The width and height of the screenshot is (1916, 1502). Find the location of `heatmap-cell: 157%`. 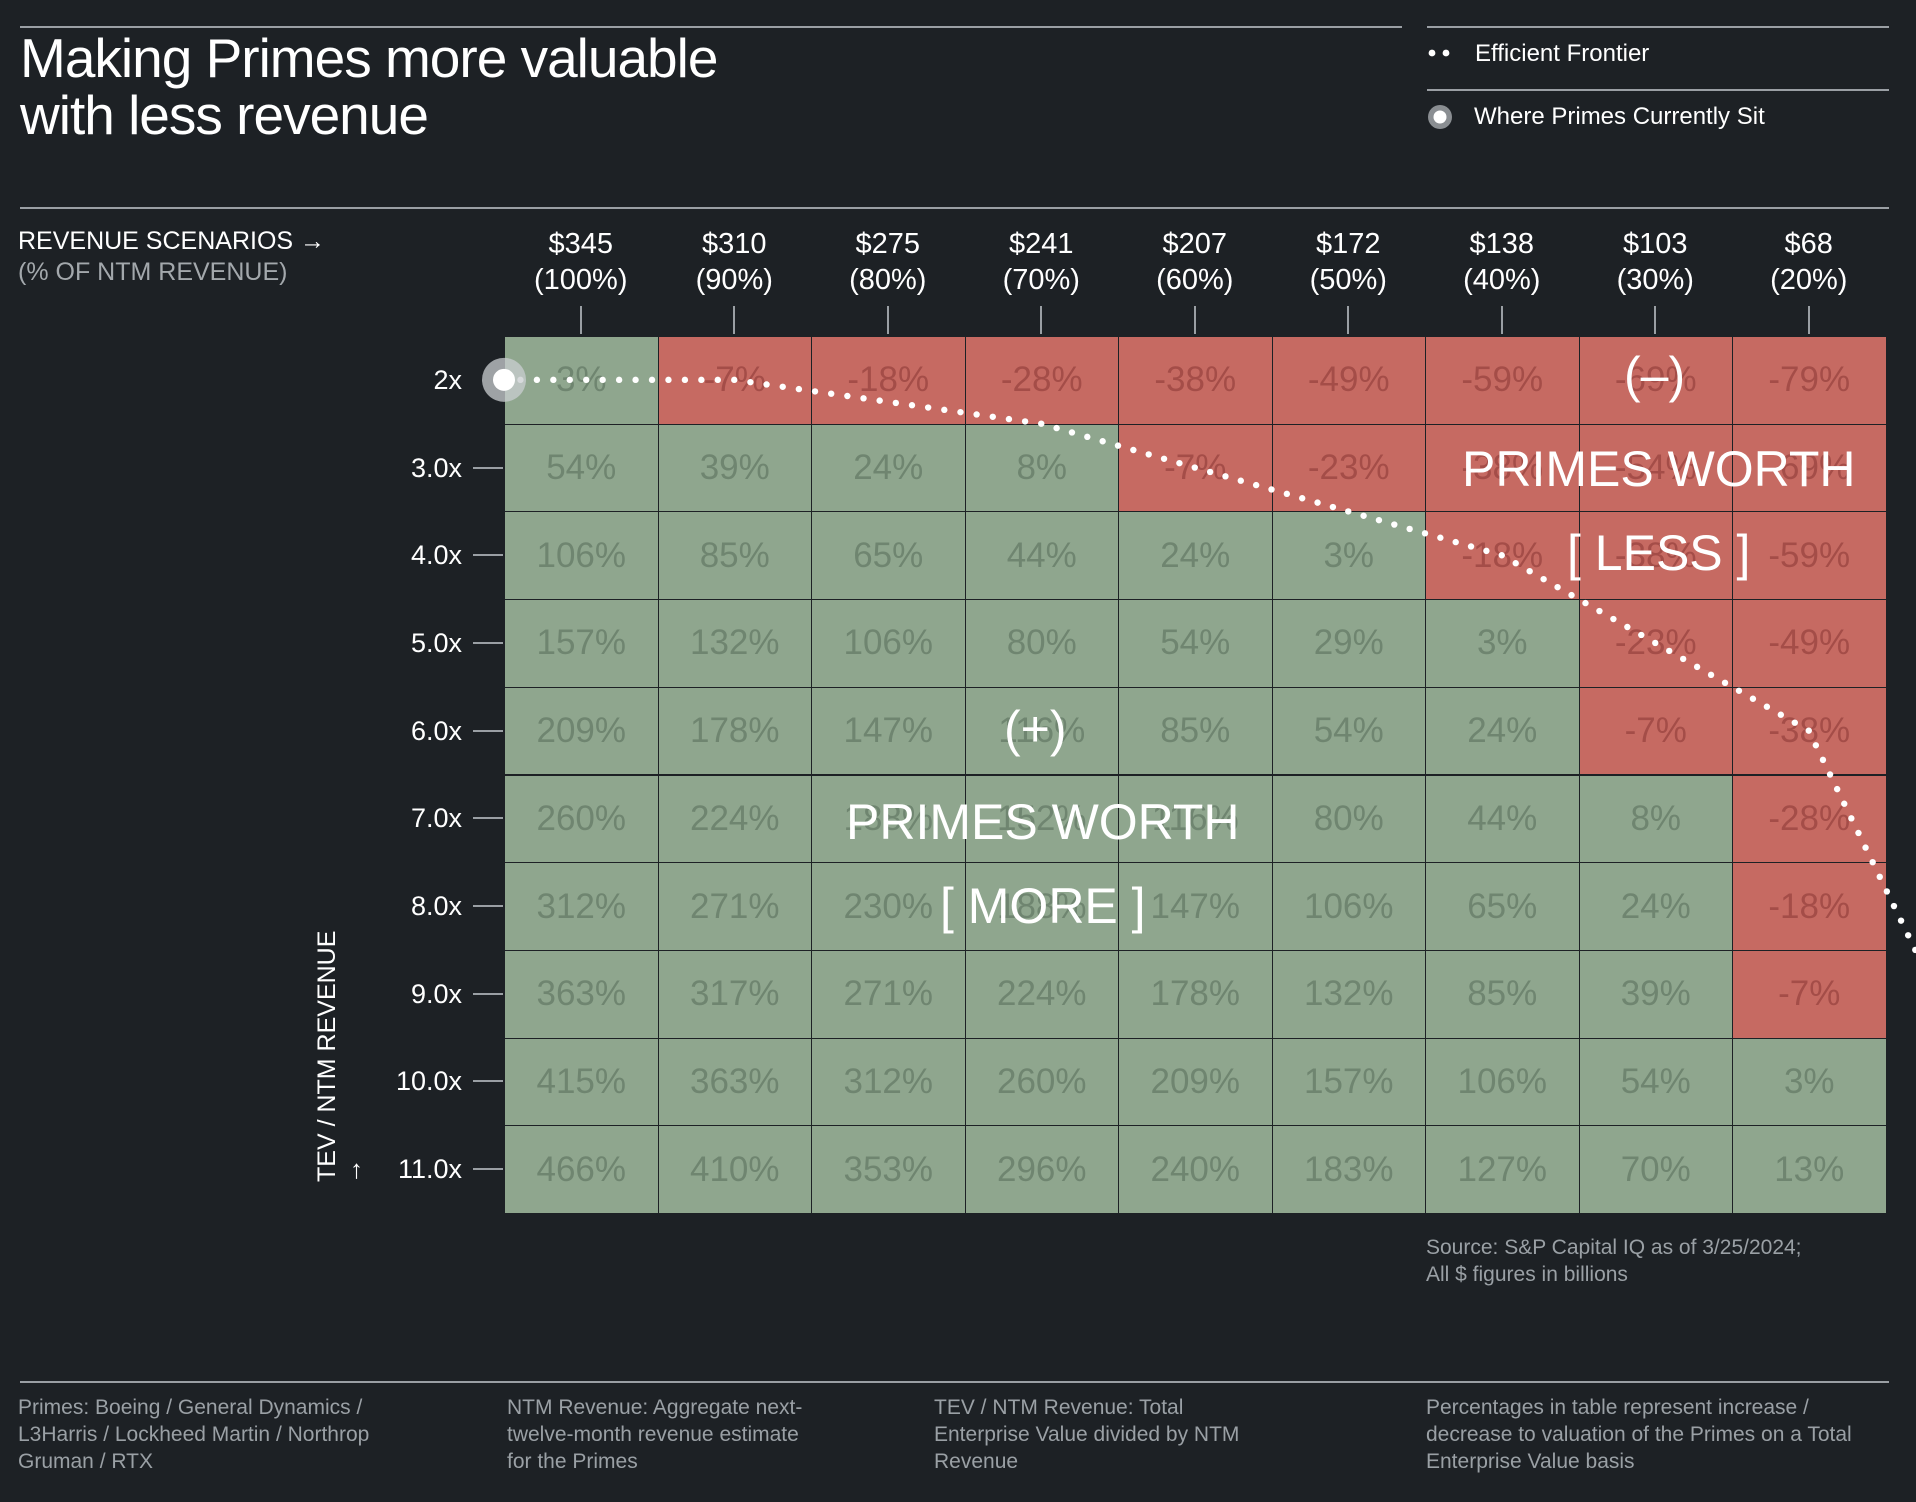

heatmap-cell: 157% is located at coordinates (581, 643).